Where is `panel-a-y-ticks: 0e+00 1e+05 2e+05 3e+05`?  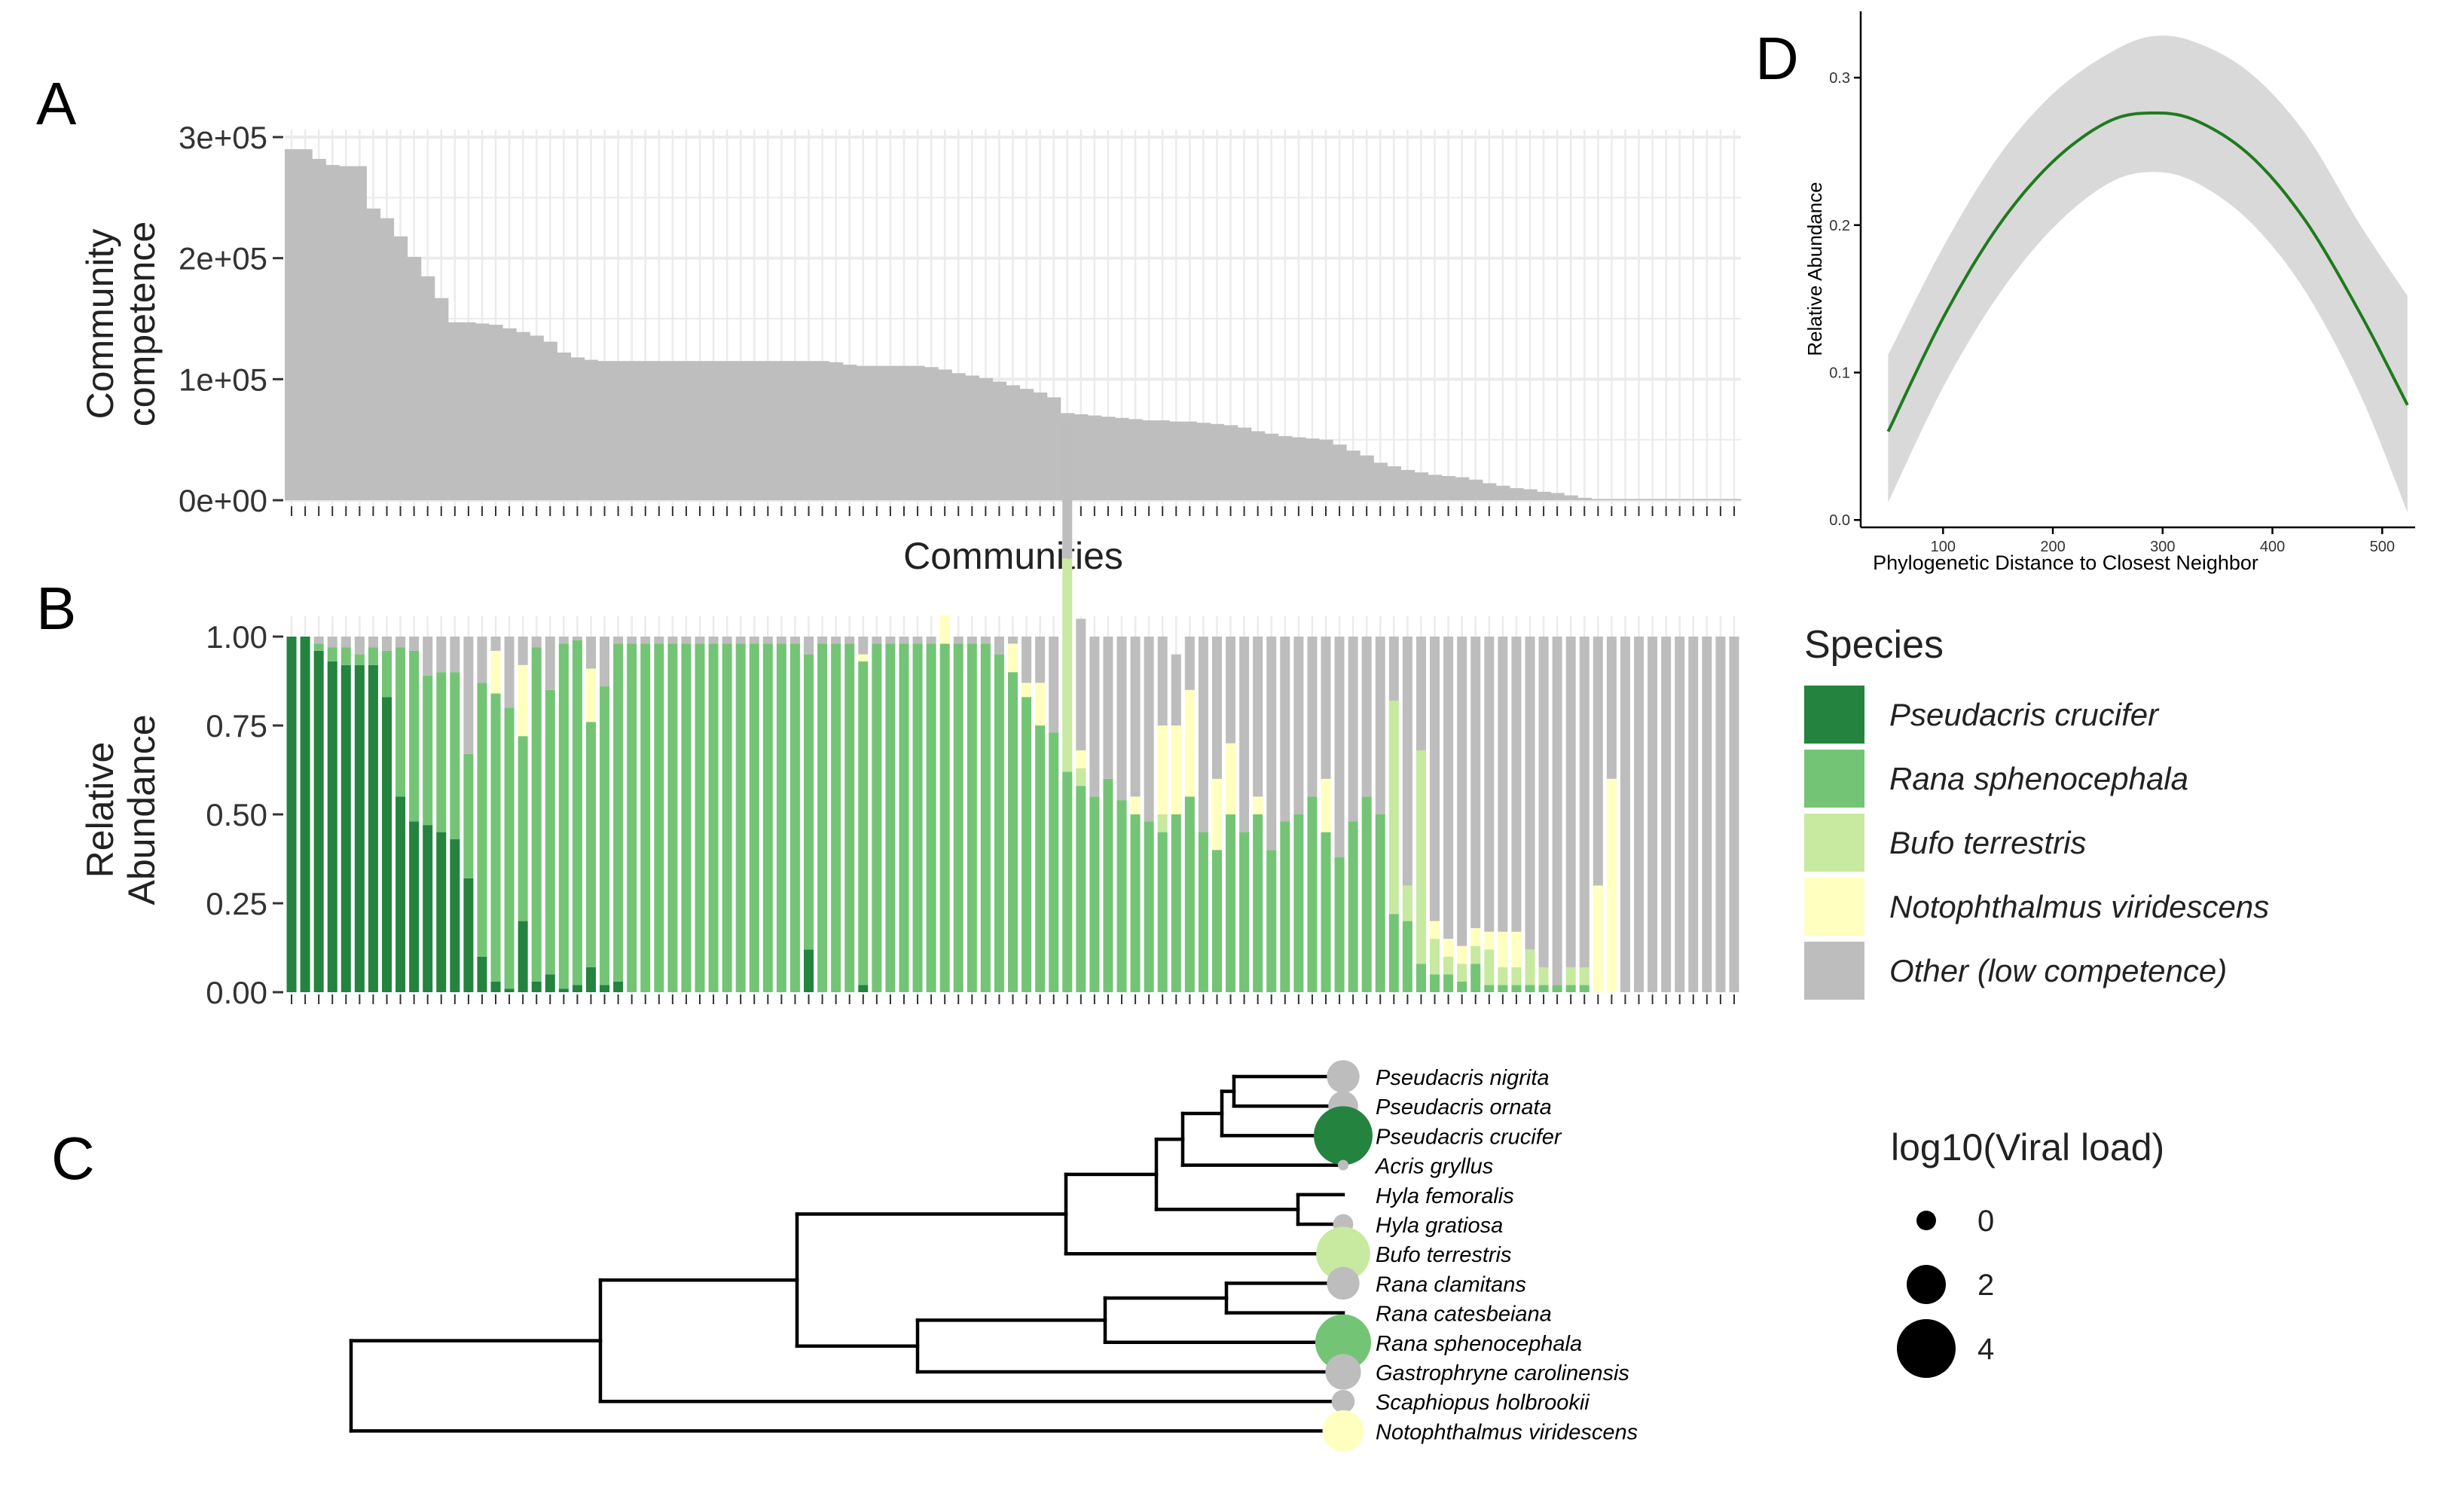
panel-a-y-ticks: 0e+00 1e+05 2e+05 3e+05 is located at coordinates (231, 319).